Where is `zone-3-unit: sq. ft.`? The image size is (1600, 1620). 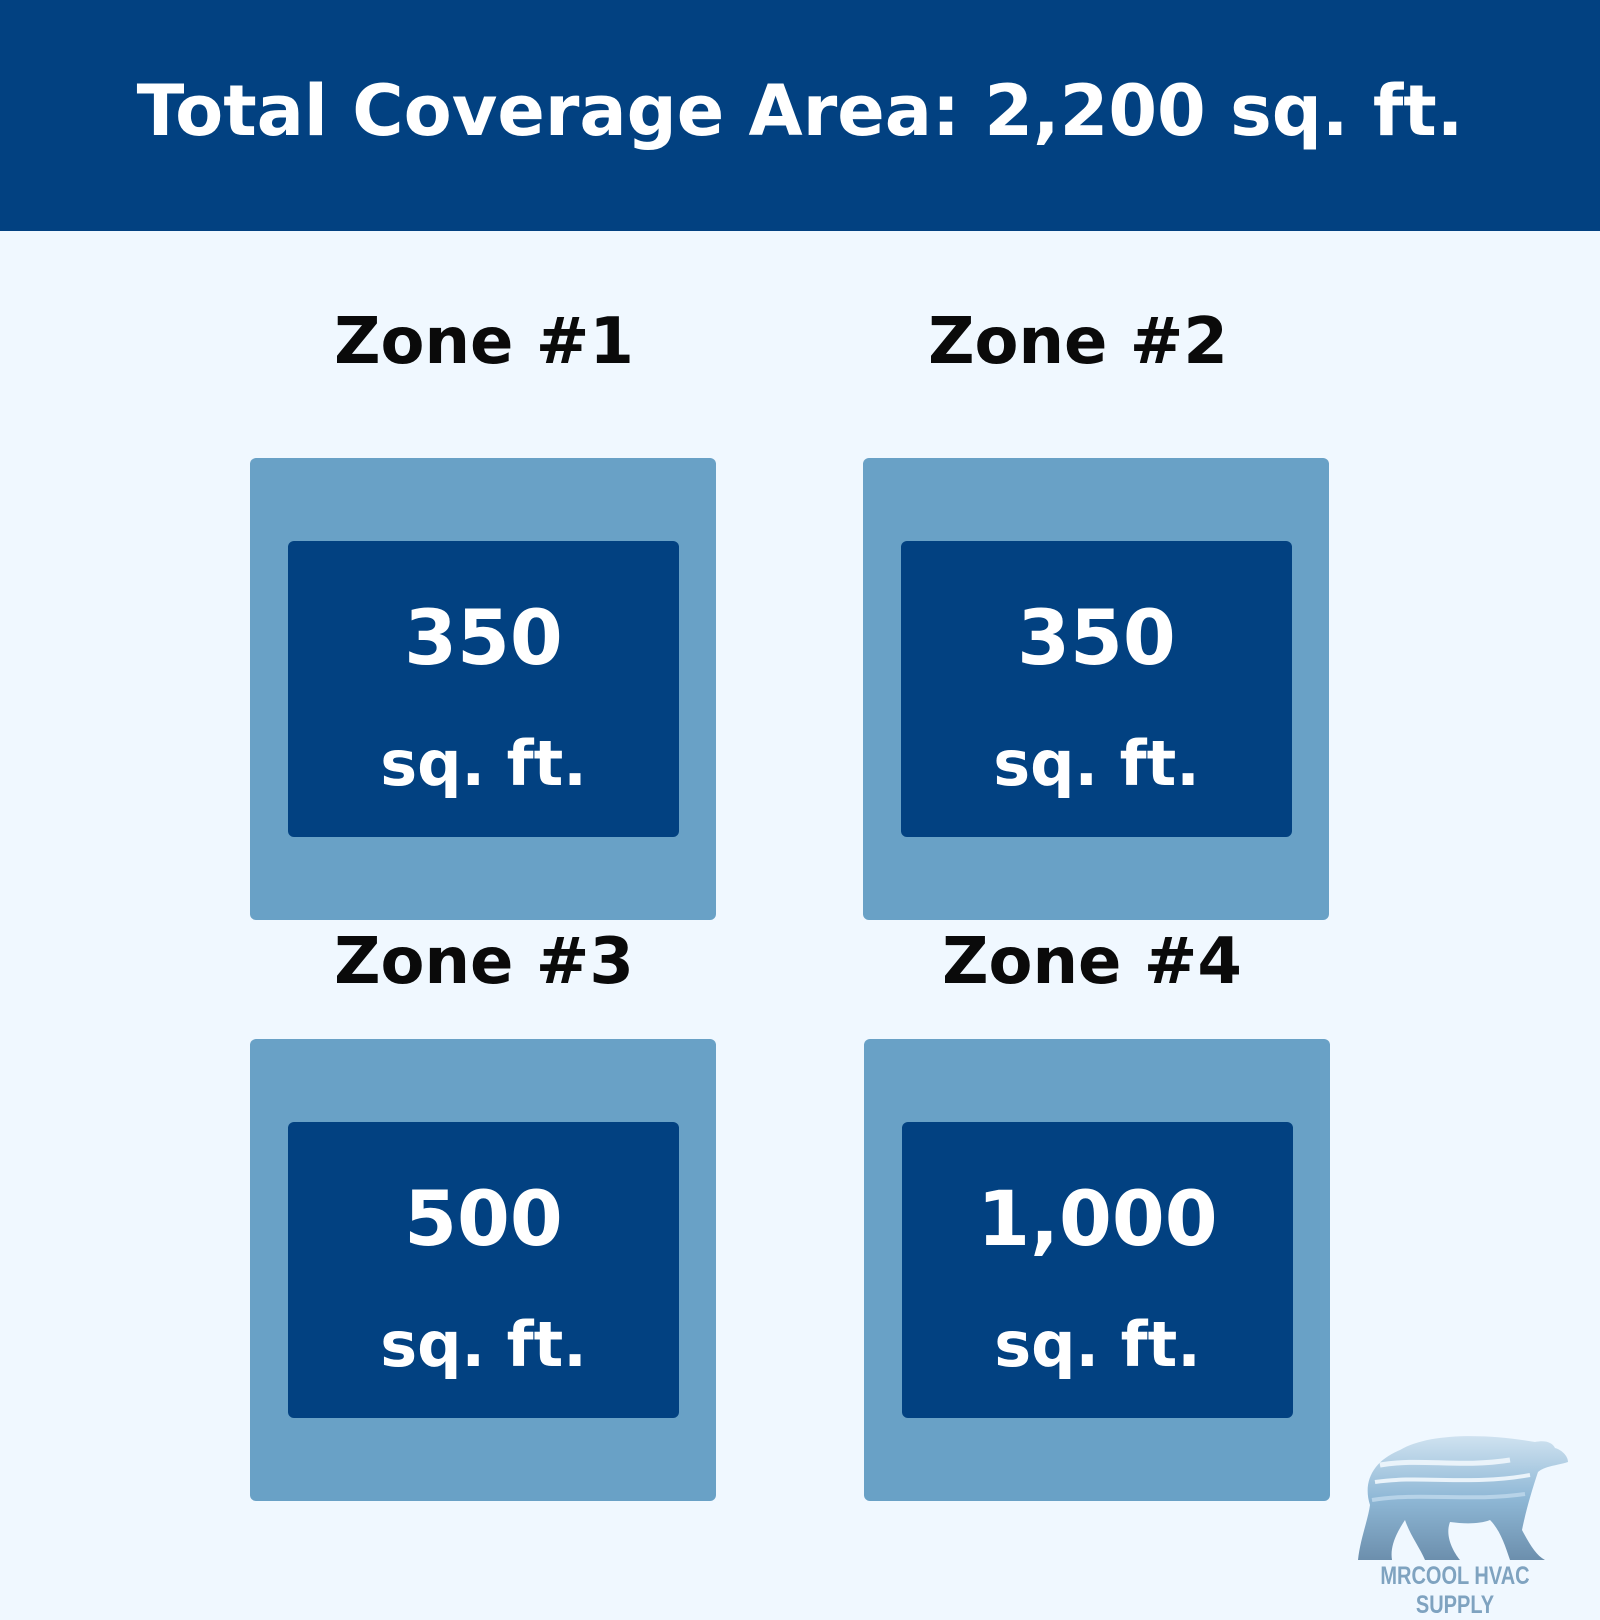
zone-3-unit: sq. ft. is located at coordinates (483, 1344).